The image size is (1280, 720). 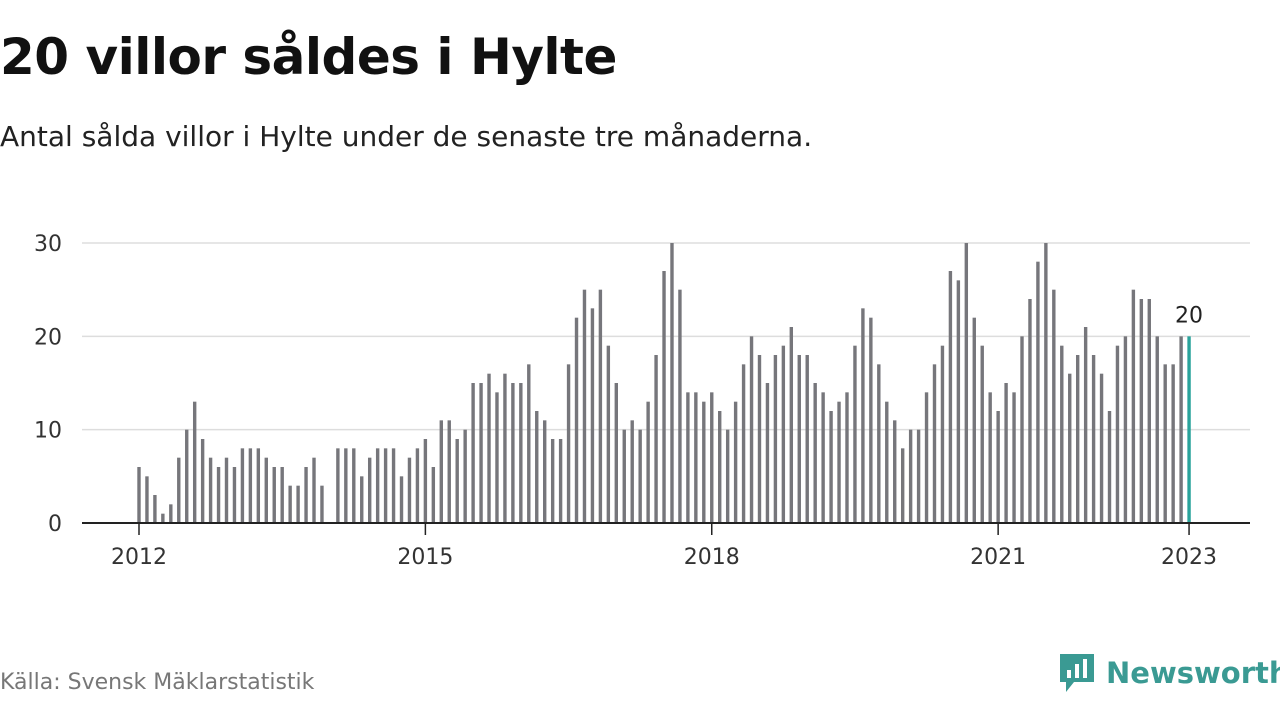 What do you see at coordinates (998, 557) in the screenshot?
I see `x-tick-label: 2021` at bounding box center [998, 557].